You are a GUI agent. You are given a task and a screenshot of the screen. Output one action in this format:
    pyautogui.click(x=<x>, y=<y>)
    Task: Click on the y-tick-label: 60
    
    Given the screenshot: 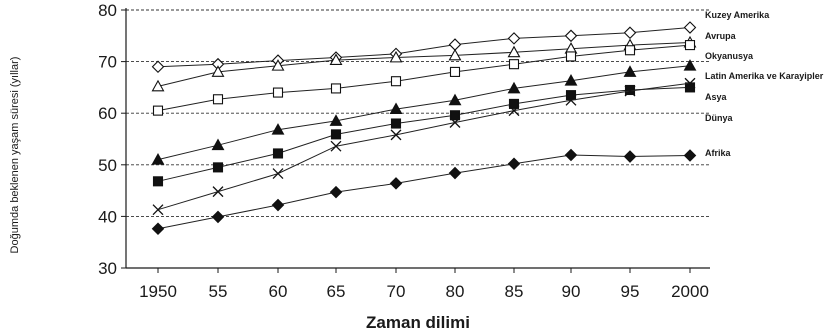 What is the action you would take?
    pyautogui.click(x=107, y=113)
    